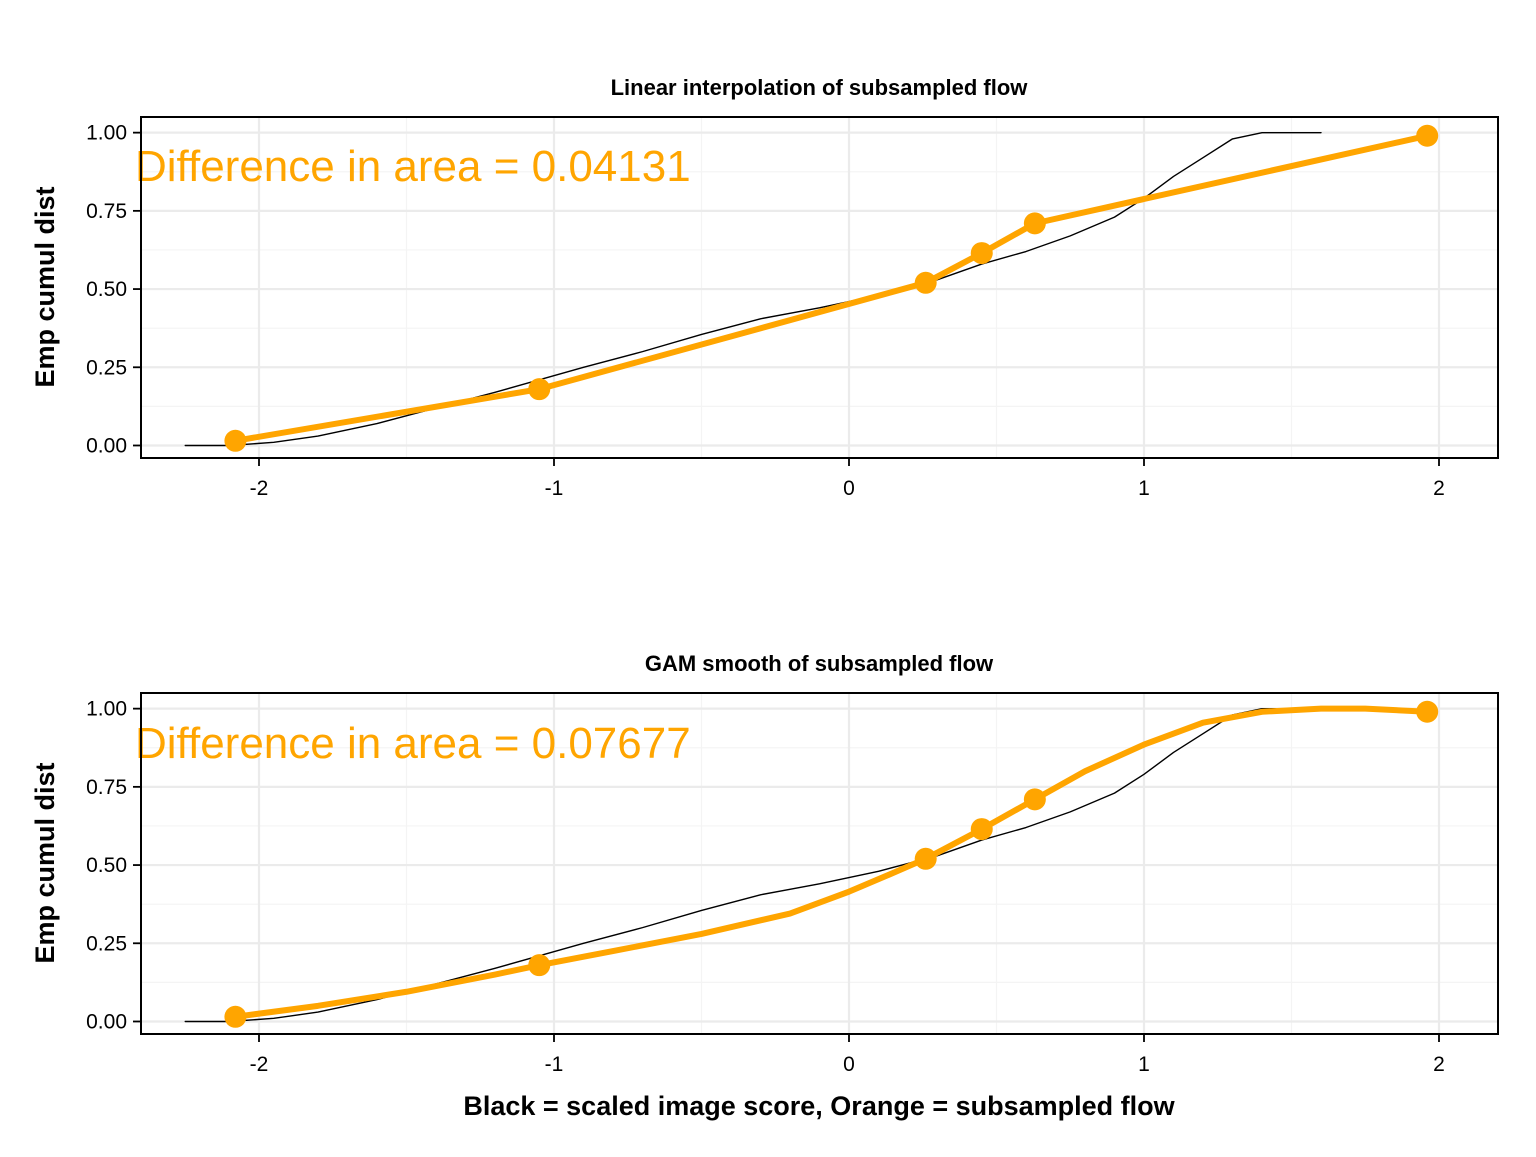 The width and height of the screenshot is (1536, 1157). What do you see at coordinates (413, 743) in the screenshot?
I see `area-difference-annotation: Difference in area = 0.07677` at bounding box center [413, 743].